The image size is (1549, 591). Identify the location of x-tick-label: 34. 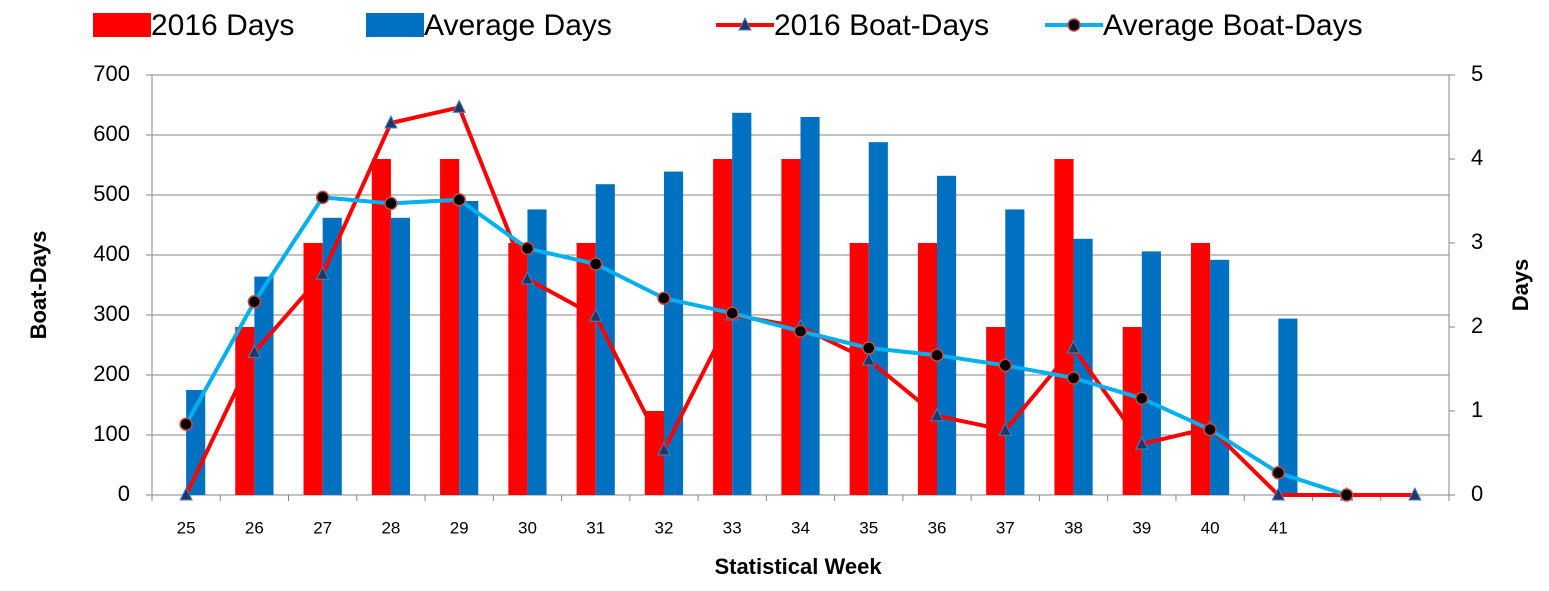
(800, 527).